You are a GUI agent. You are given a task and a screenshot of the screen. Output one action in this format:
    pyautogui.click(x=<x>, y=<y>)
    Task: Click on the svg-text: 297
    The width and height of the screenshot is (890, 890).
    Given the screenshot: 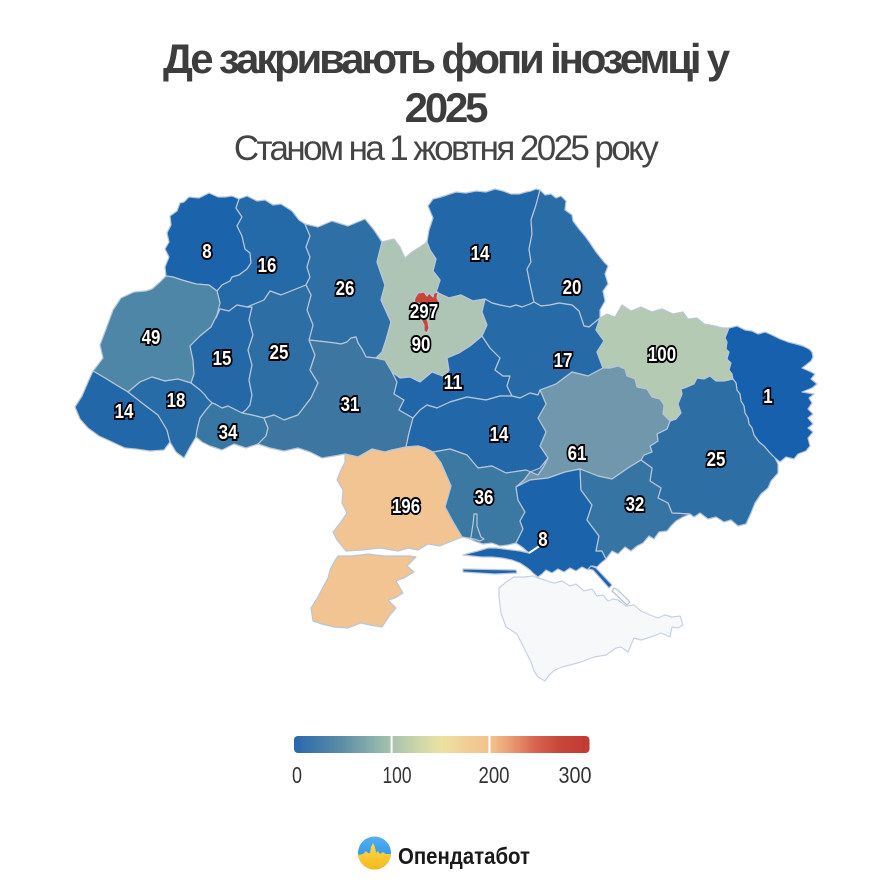 What is the action you would take?
    pyautogui.click(x=424, y=312)
    